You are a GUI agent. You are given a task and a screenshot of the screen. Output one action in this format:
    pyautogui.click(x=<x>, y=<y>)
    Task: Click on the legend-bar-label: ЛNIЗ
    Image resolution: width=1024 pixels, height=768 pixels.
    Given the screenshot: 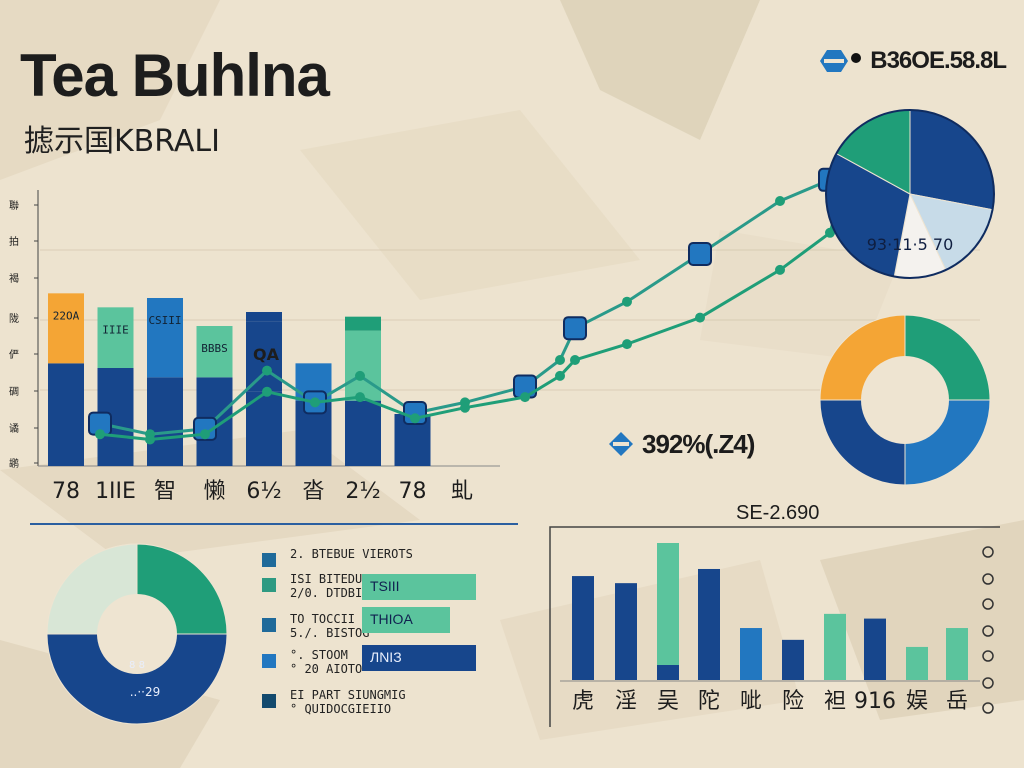 What is the action you would take?
    pyautogui.click(x=386, y=657)
    